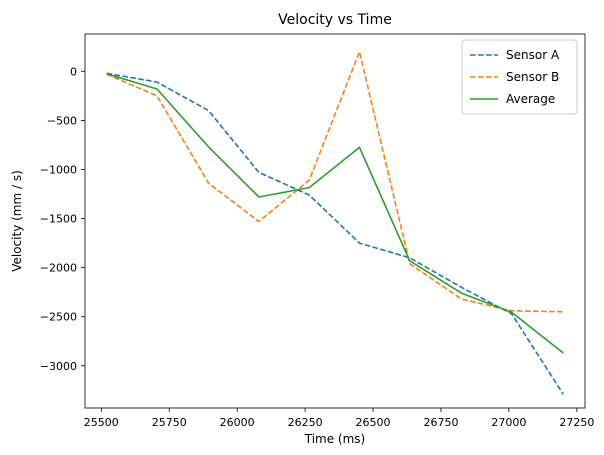 The image size is (604, 455). I want to click on legend-label: Sensor B, so click(532, 77).